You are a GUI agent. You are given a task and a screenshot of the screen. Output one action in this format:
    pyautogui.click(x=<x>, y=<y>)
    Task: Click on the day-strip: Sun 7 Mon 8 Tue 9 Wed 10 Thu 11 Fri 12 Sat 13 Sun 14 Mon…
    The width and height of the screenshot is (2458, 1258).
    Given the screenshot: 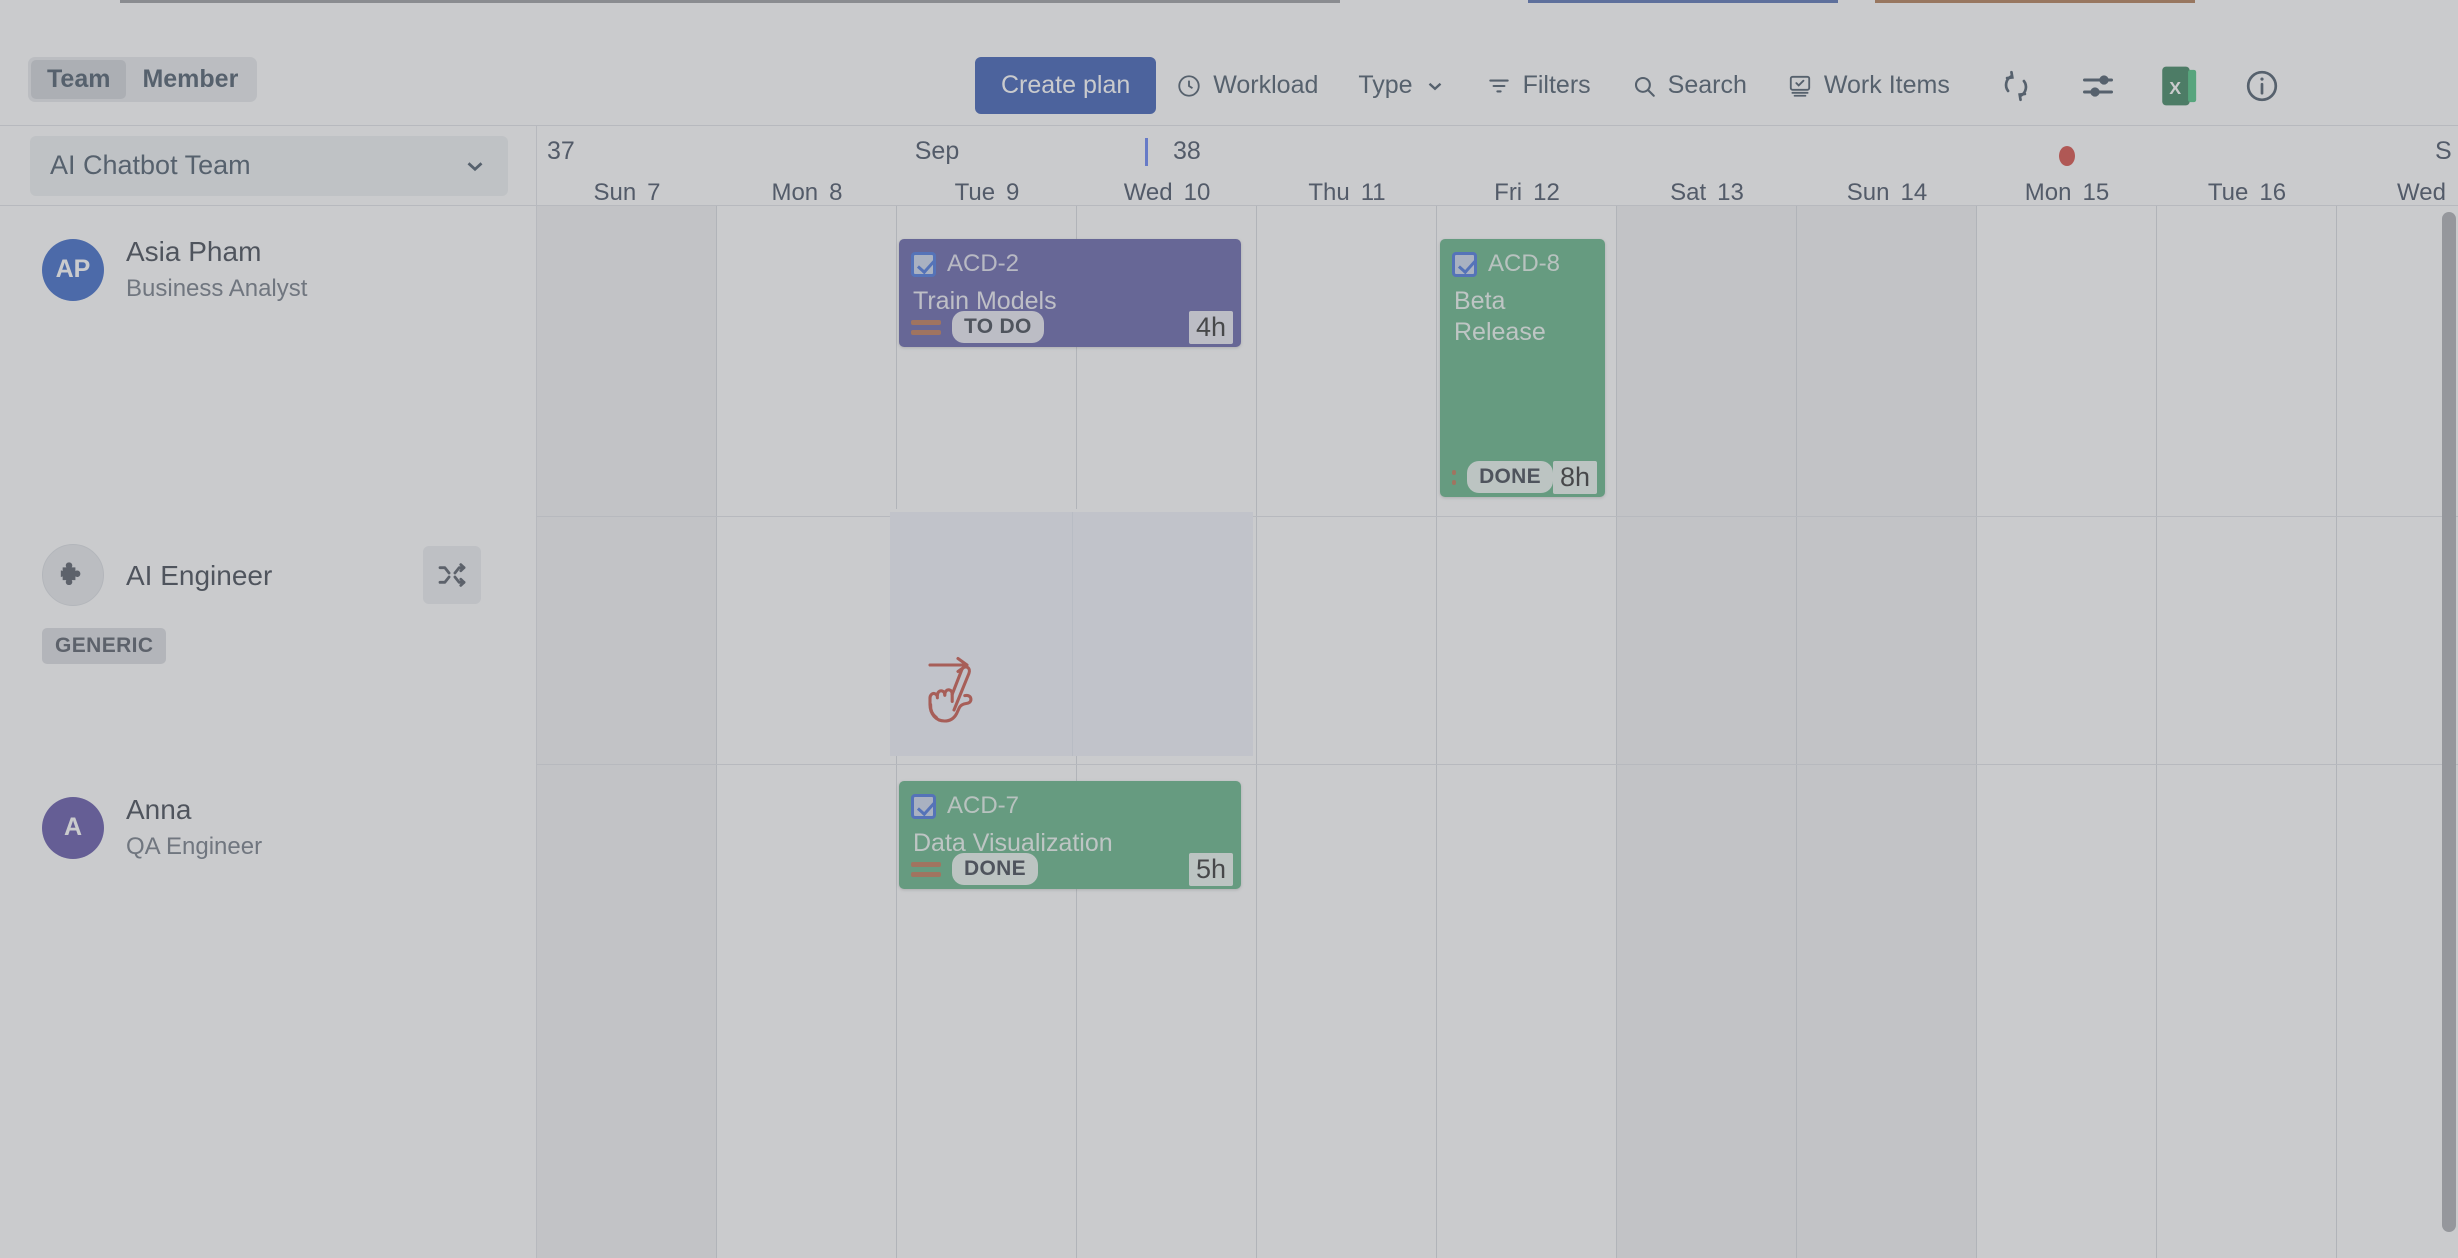 What is the action you would take?
    pyautogui.click(x=1497, y=176)
    